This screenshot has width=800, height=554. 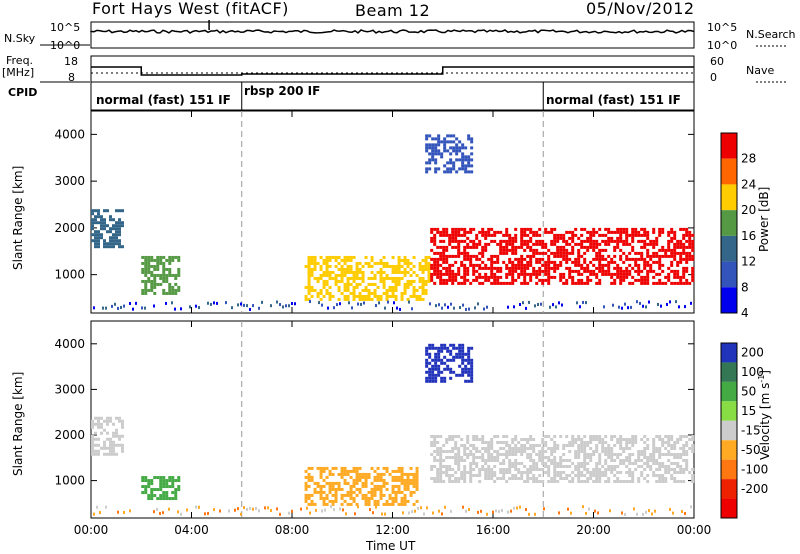 What do you see at coordinates (65, 27) in the screenshot?
I see `nsky-tick-high: 10^5` at bounding box center [65, 27].